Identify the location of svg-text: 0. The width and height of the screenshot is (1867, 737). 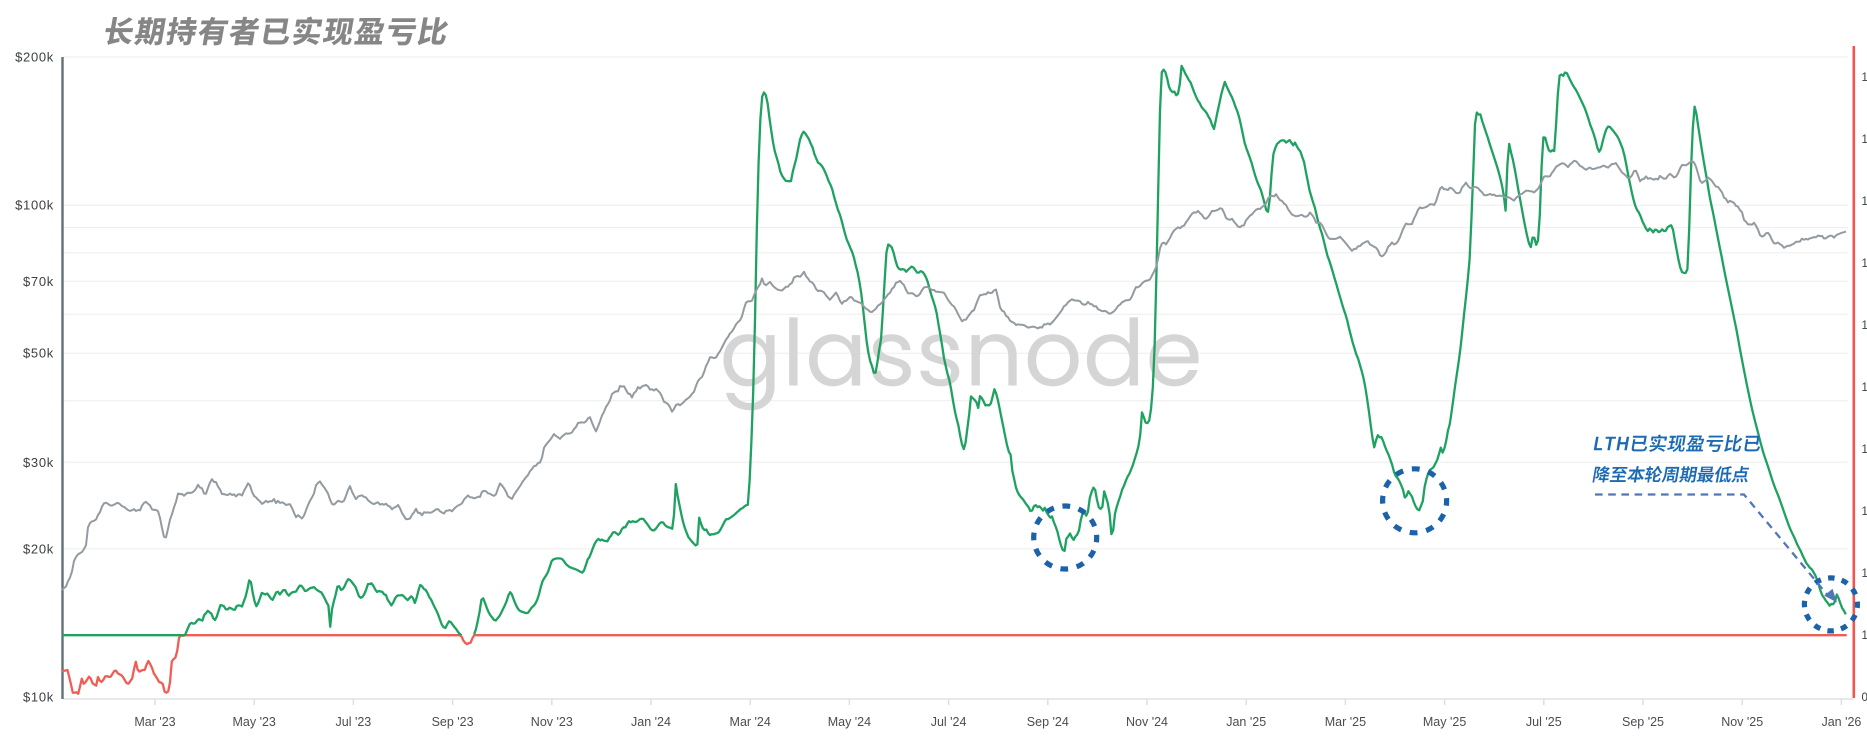
(1864, 698).